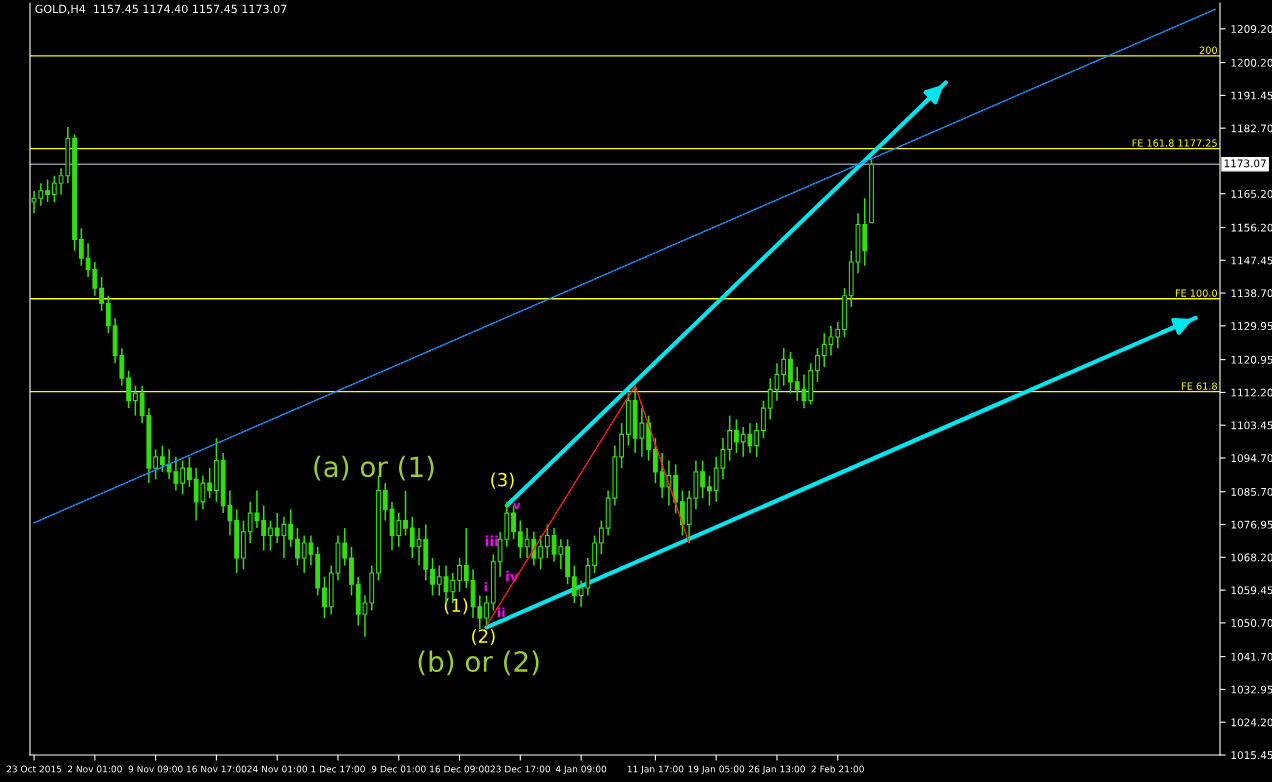  What do you see at coordinates (1251, 95) in the screenshot?
I see `y-tick-label: 1191.45` at bounding box center [1251, 95].